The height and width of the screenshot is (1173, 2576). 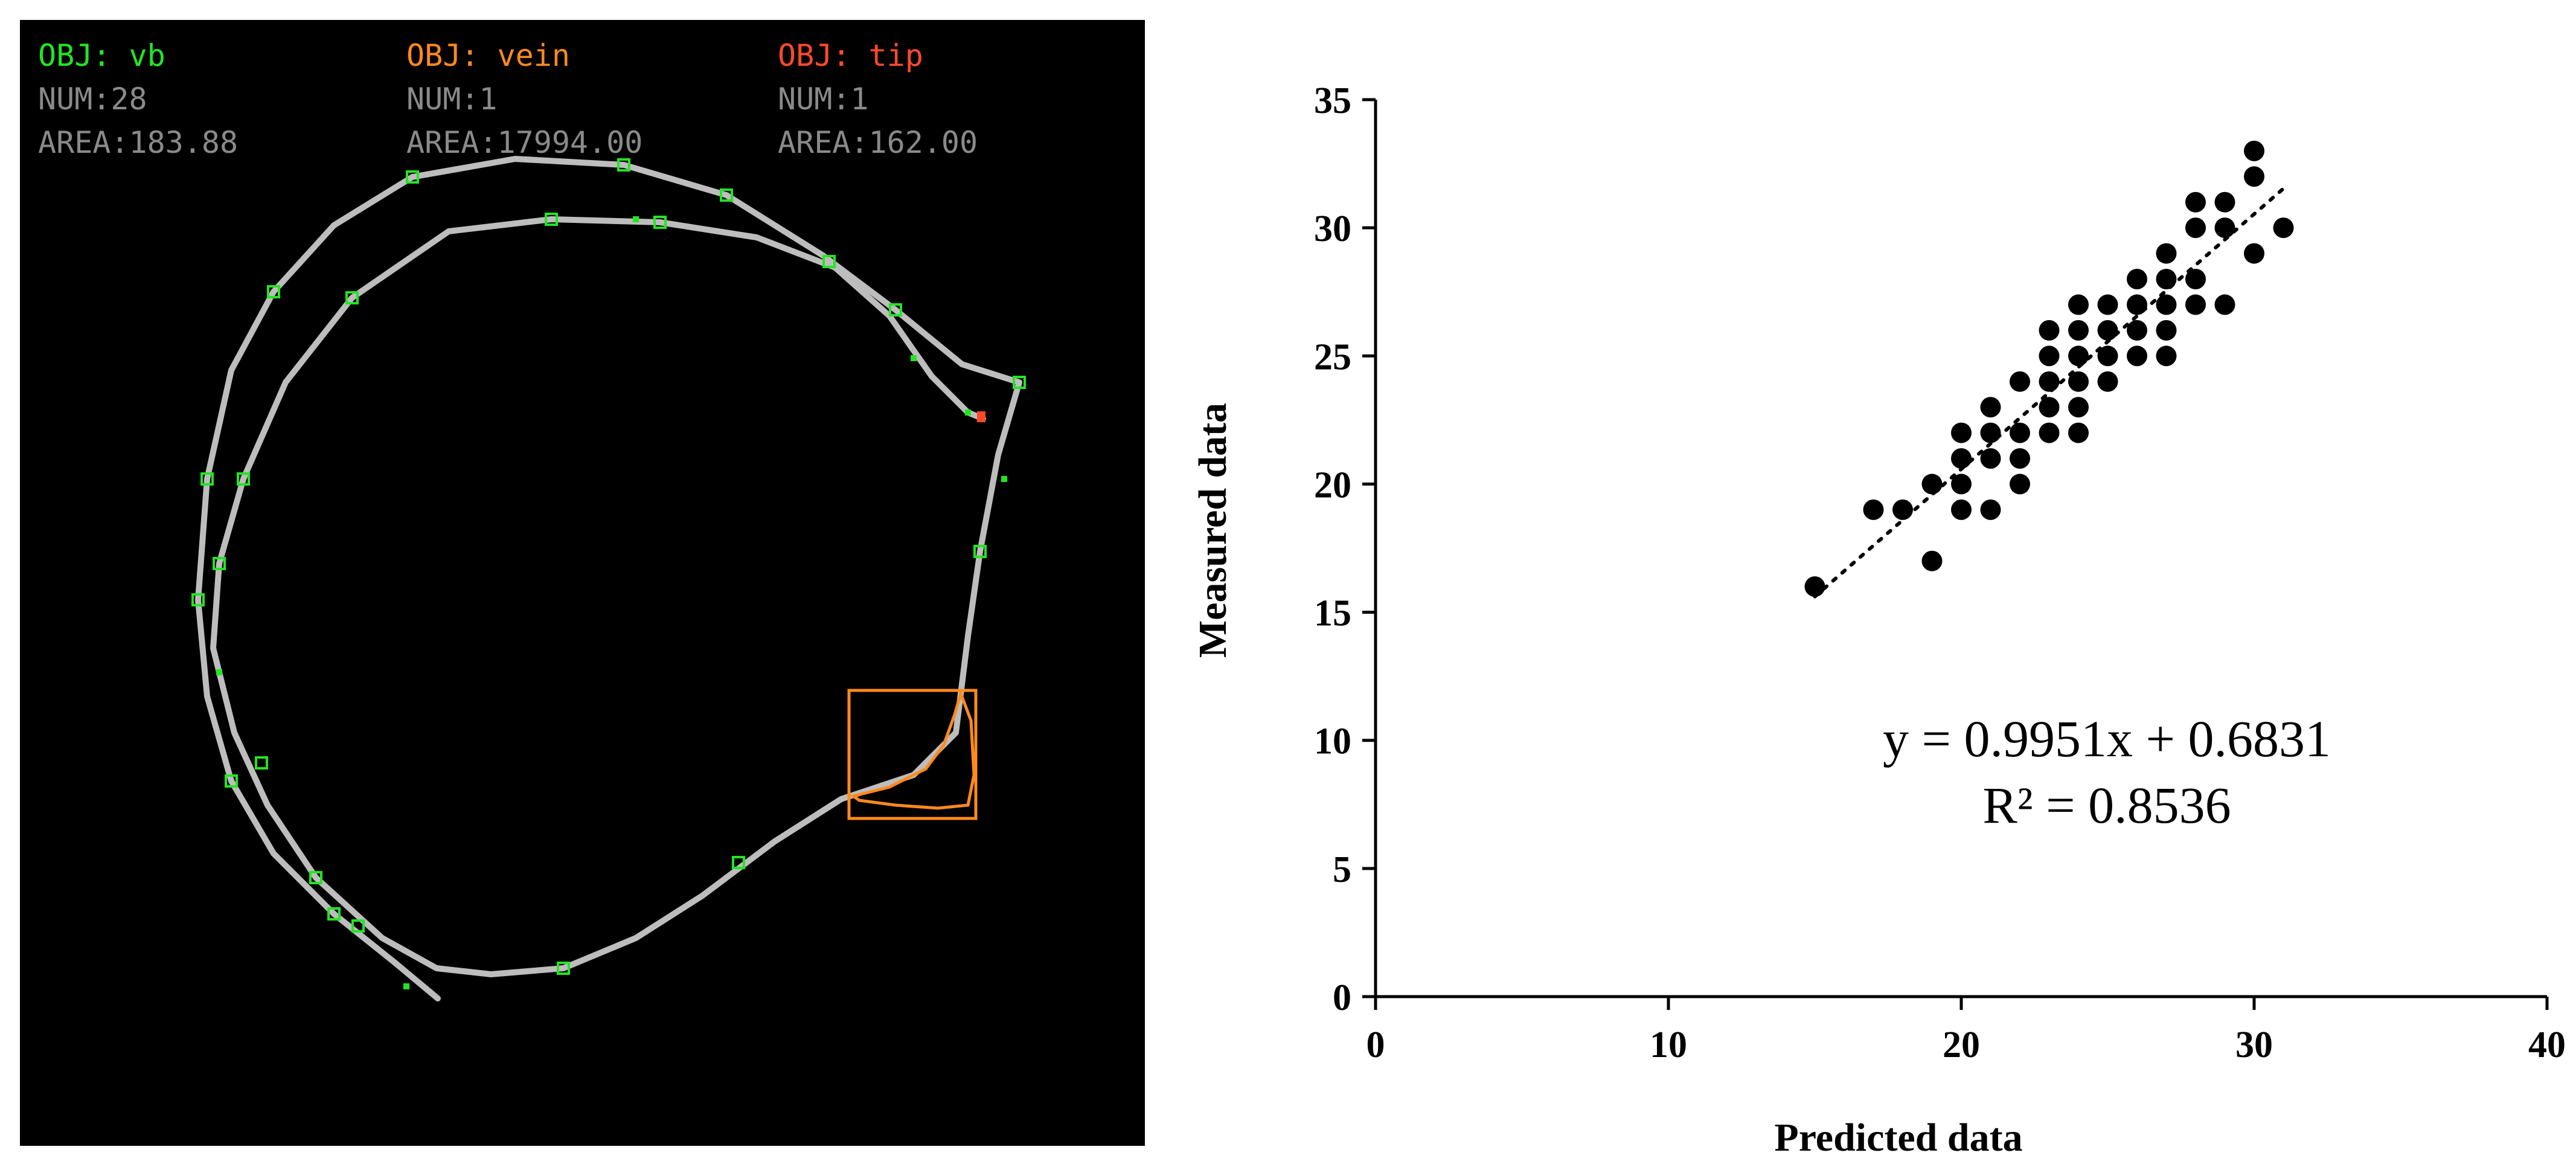 What do you see at coordinates (878, 142) in the screenshot?
I see `obj-tip-area: AREA:162.00` at bounding box center [878, 142].